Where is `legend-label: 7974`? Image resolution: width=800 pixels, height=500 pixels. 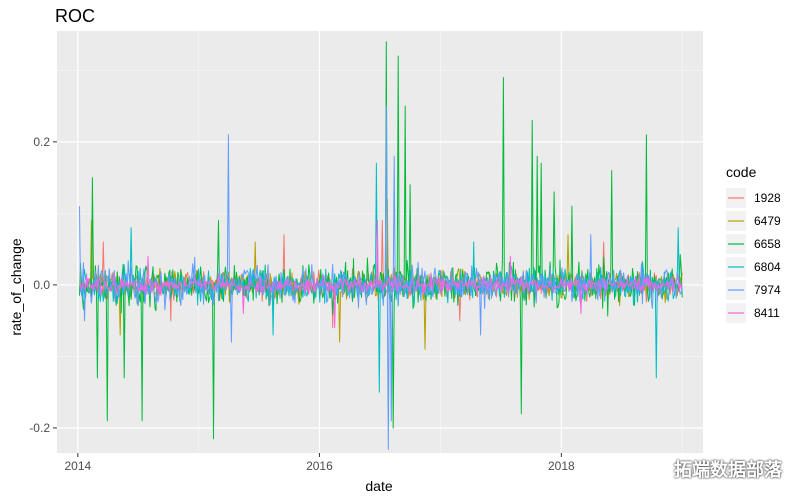 legend-label: 7974 is located at coordinates (767, 290).